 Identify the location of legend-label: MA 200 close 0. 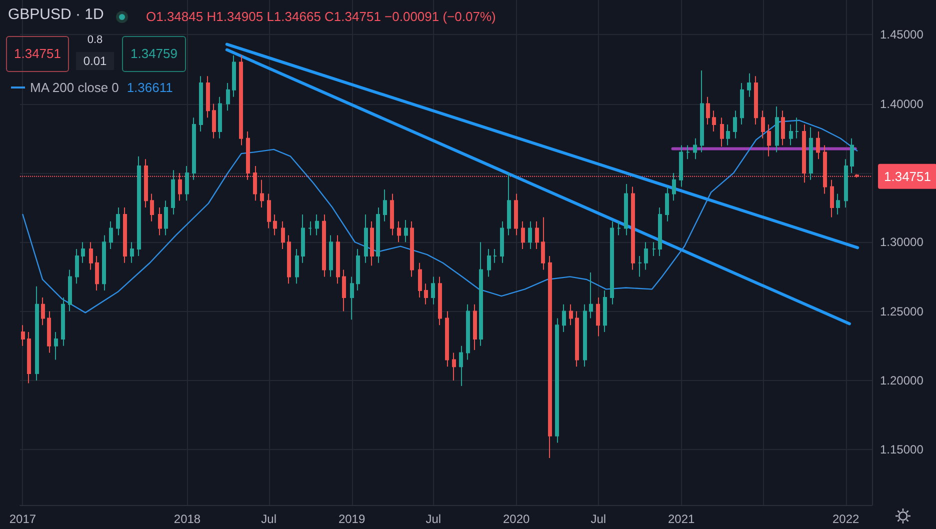
(78, 87).